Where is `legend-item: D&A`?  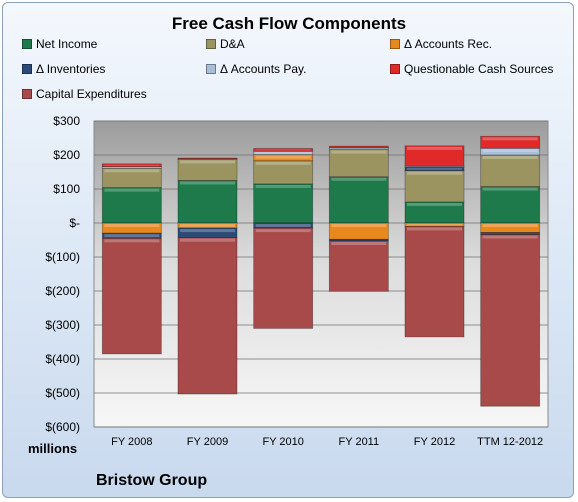 legend-item: D&A is located at coordinates (225, 44).